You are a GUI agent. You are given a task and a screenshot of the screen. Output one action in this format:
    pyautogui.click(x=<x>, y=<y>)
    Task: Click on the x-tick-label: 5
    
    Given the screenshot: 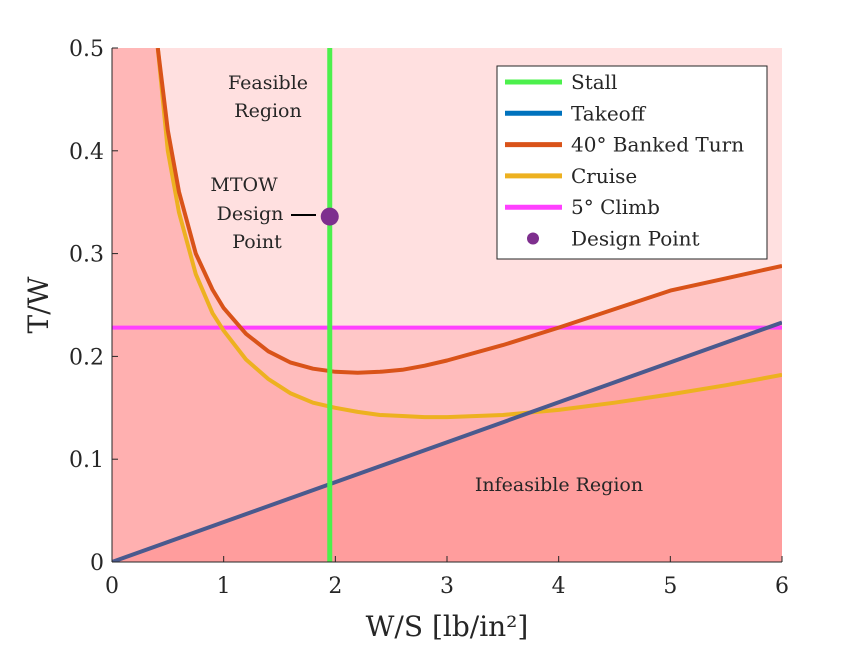 What is the action you would take?
    pyautogui.click(x=670, y=586)
    